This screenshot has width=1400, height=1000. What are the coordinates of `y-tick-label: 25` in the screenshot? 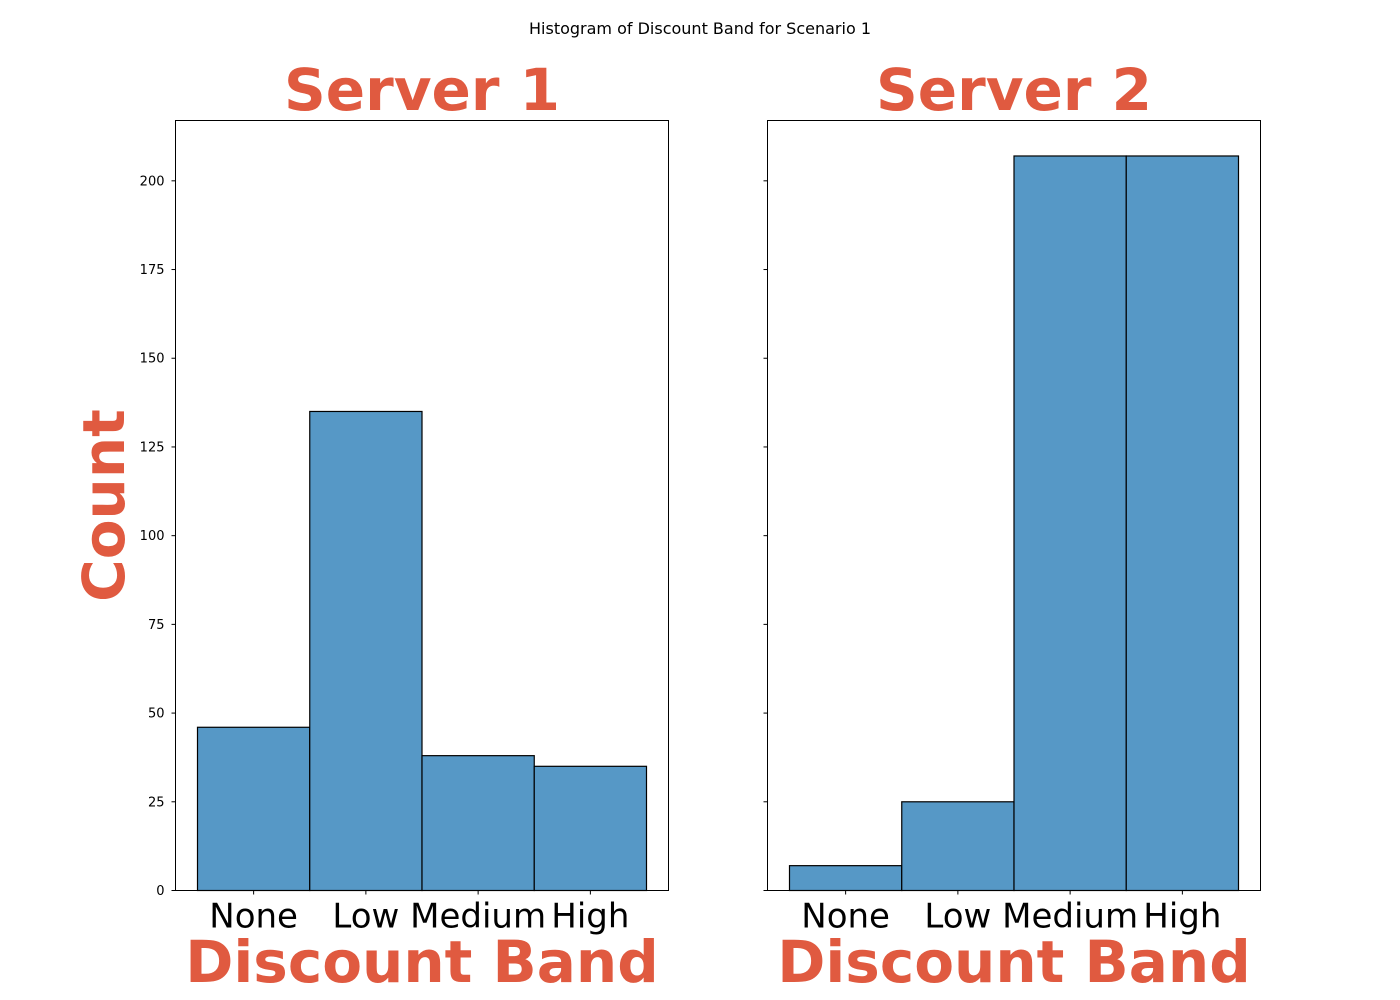 It's located at (156, 802).